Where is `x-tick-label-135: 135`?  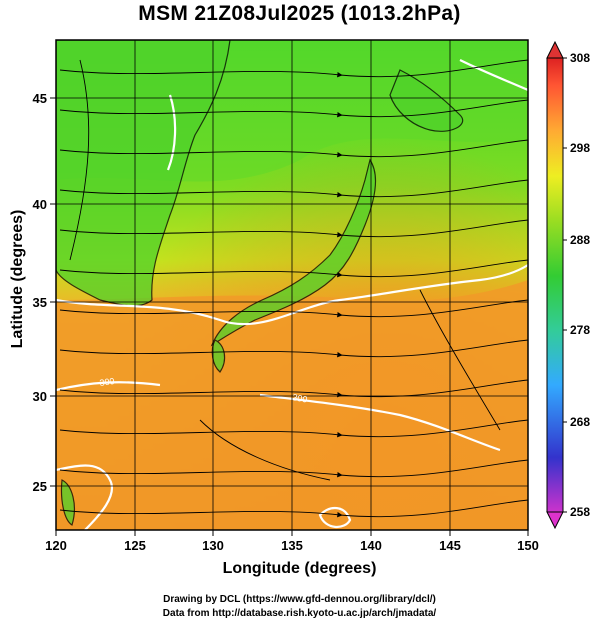
x-tick-label-135: 135 is located at coordinates (292, 545).